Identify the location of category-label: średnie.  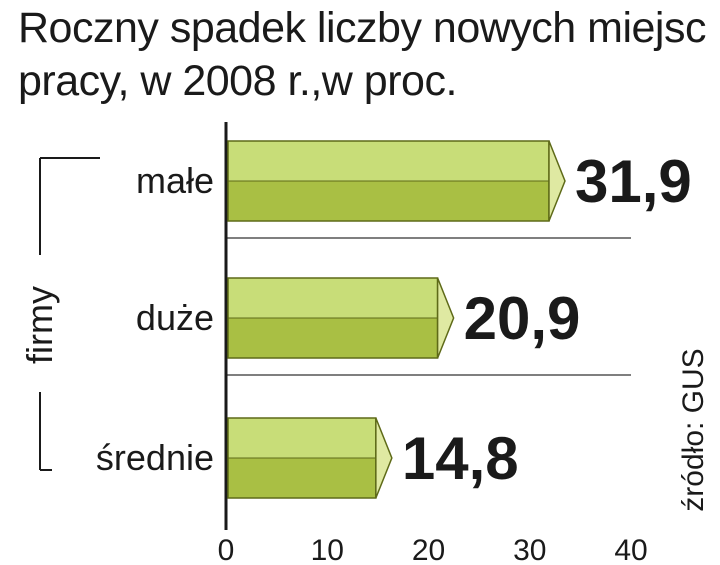
(155, 457).